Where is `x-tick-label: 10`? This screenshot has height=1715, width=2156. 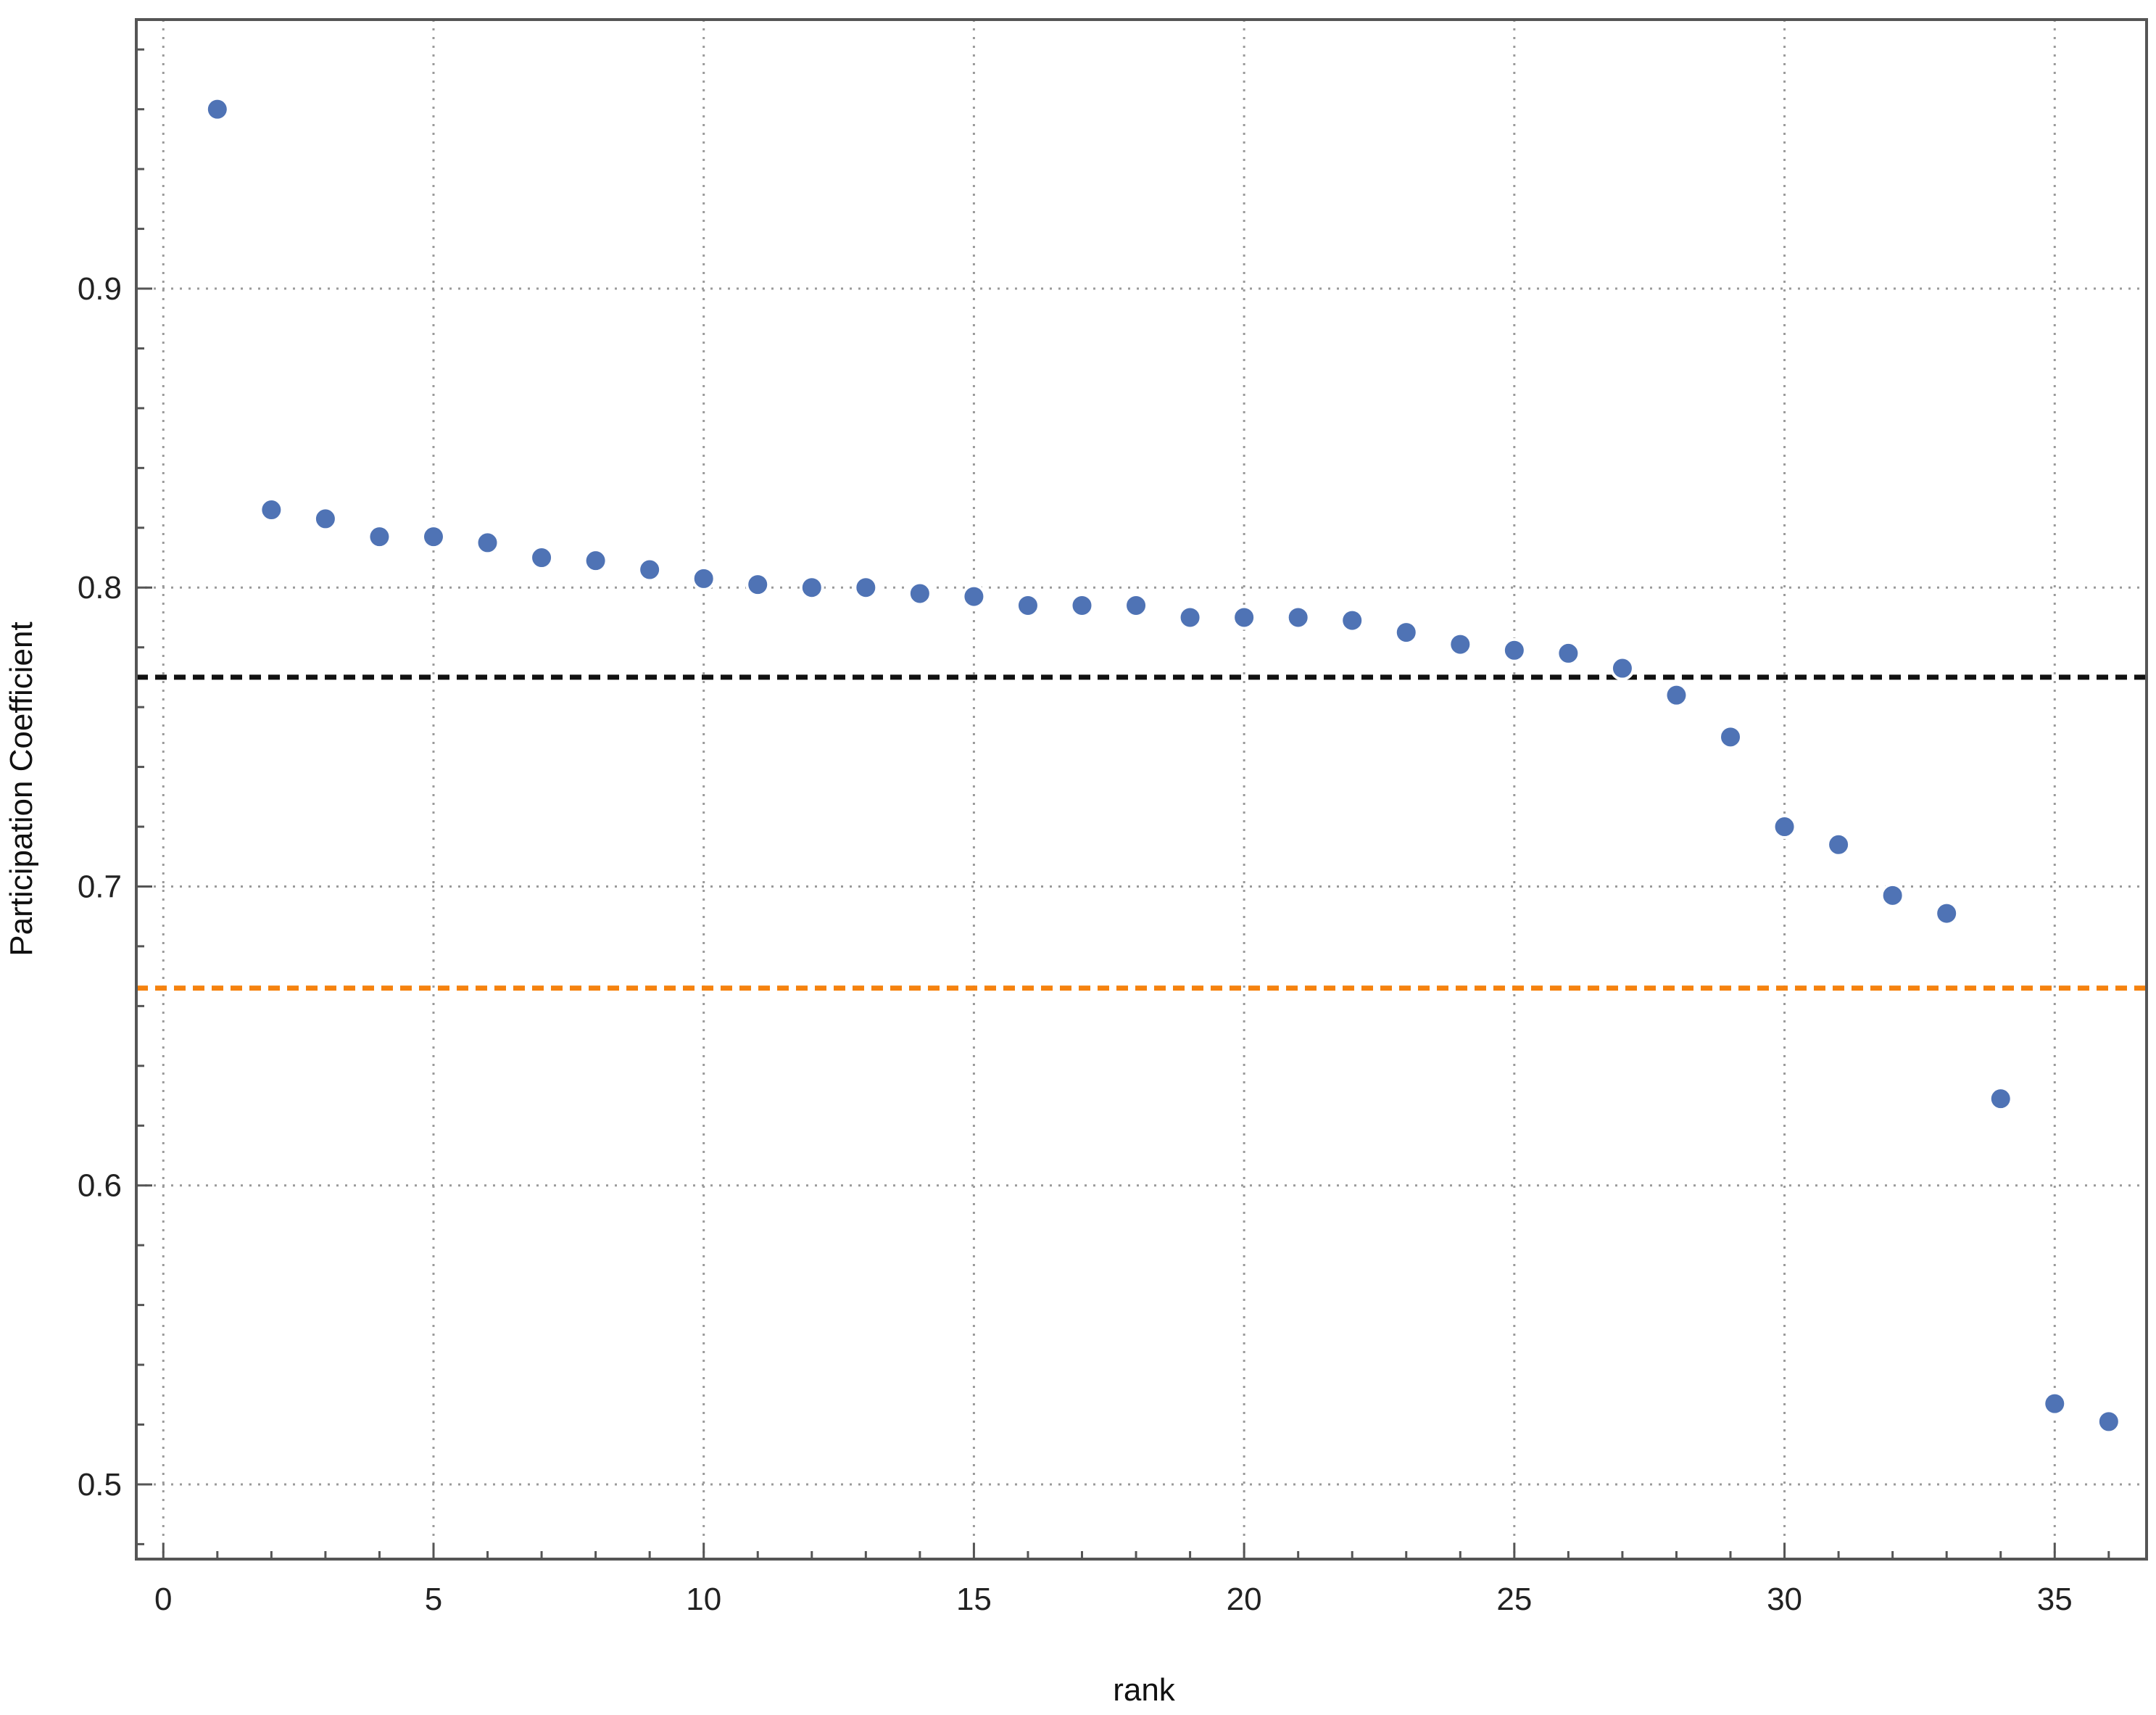
x-tick-label: 10 is located at coordinates (703, 1599).